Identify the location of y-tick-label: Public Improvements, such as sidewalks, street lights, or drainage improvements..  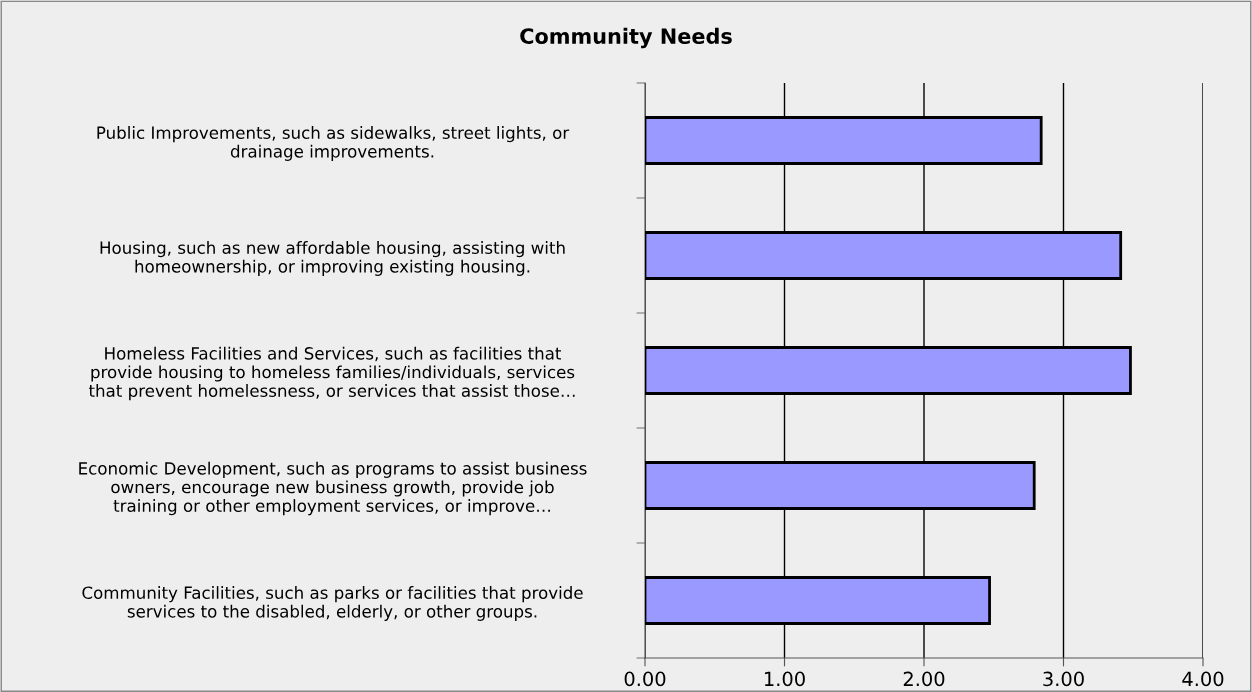
(333, 143).